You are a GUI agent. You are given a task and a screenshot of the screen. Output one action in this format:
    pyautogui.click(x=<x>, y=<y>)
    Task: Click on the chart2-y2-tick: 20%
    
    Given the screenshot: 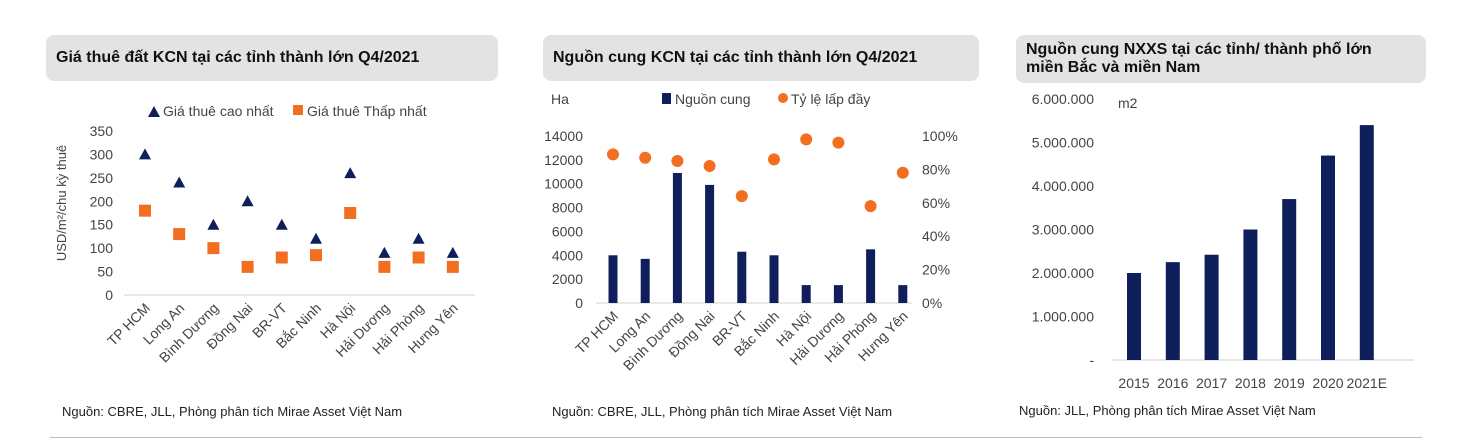 What is the action you would take?
    pyautogui.click(x=936, y=270)
    